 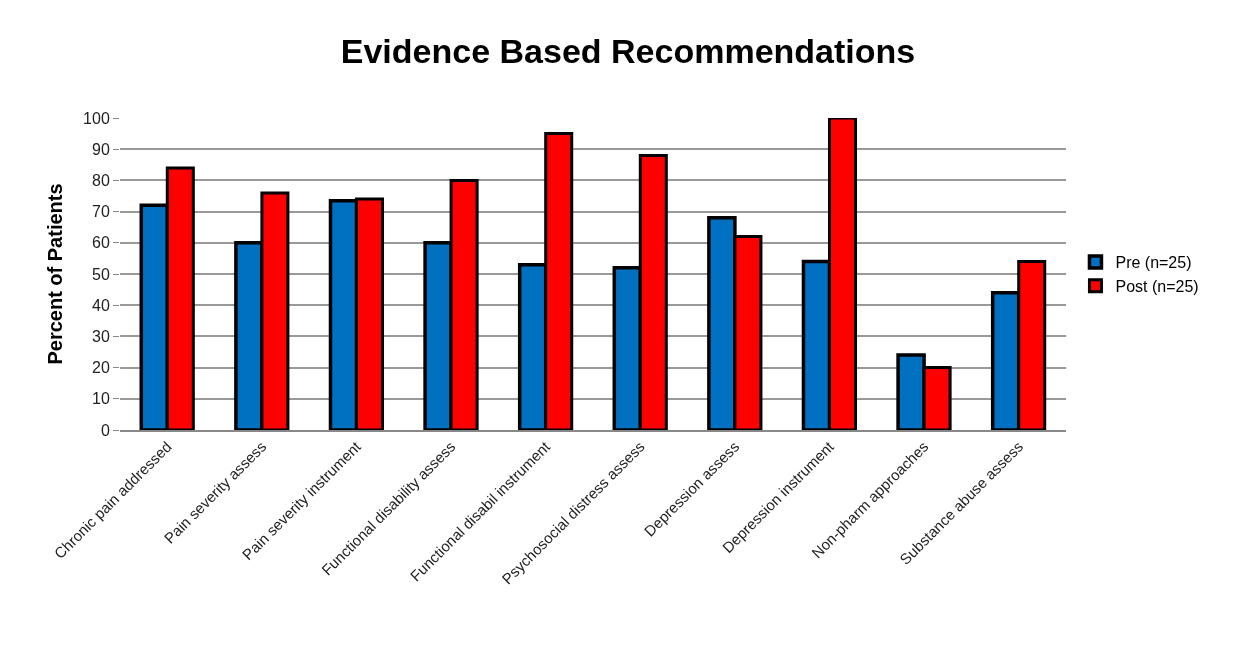 I want to click on y-tick-label: 70, so click(x=101, y=212).